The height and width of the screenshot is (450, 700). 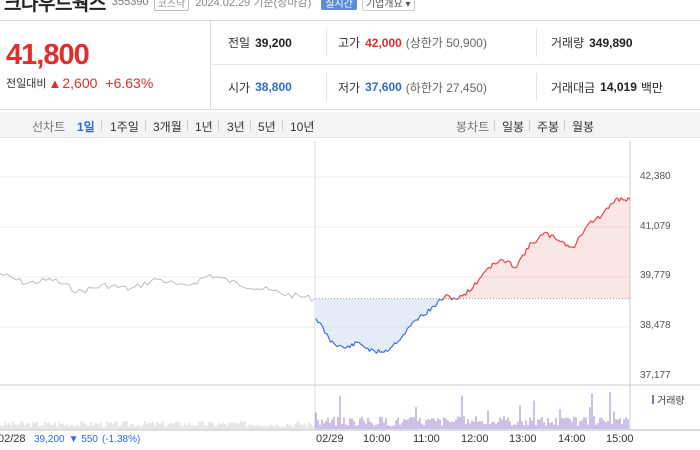 I want to click on period-1y: 1년, so click(x=204, y=127).